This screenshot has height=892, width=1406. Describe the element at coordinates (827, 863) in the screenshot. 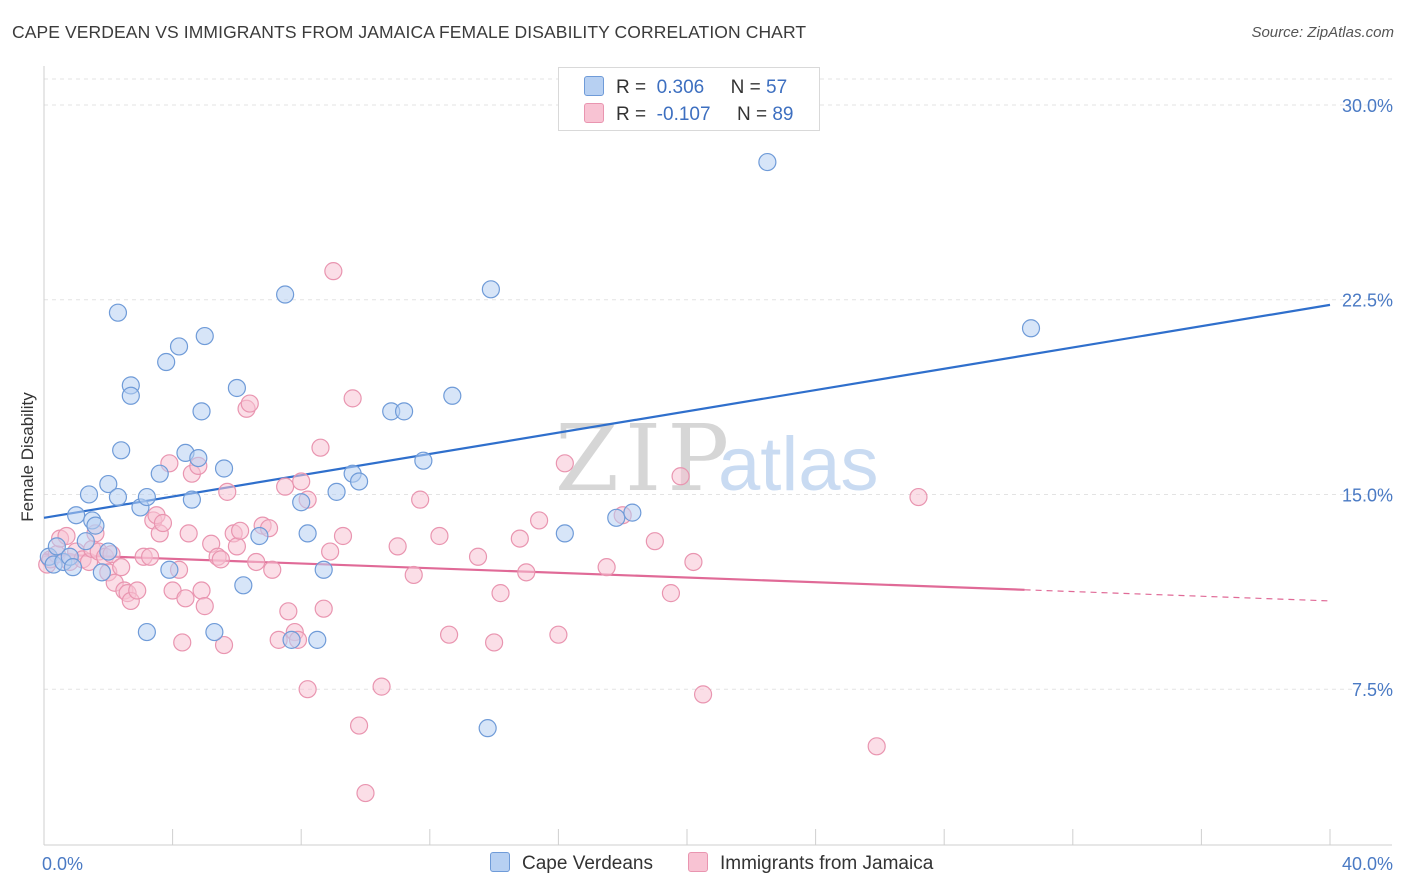

I see `bottom-legend-label: Immigrants from Jamaica` at that location.